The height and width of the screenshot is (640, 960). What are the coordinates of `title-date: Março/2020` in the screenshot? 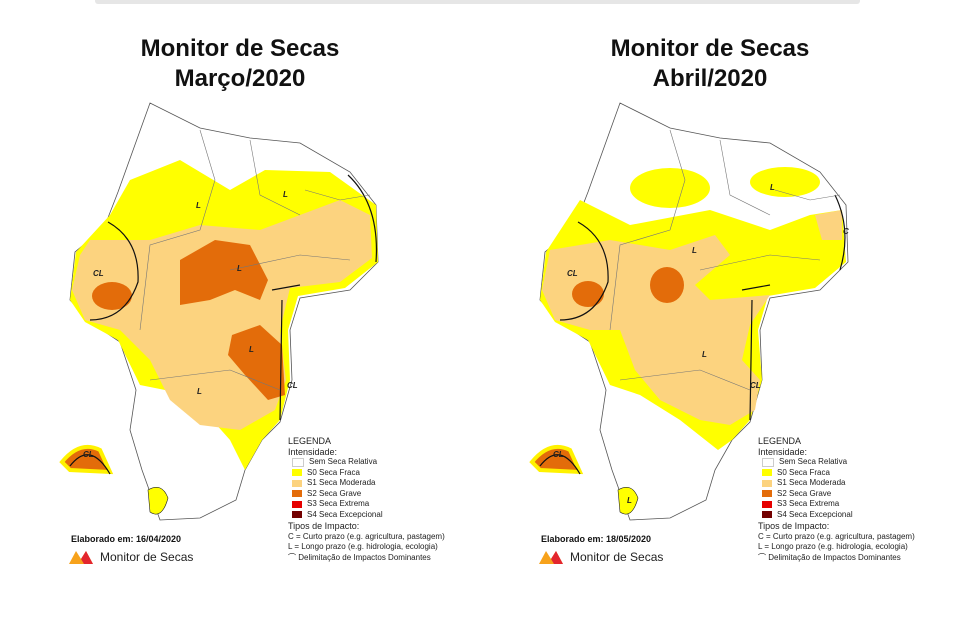 It's located at (240, 78).